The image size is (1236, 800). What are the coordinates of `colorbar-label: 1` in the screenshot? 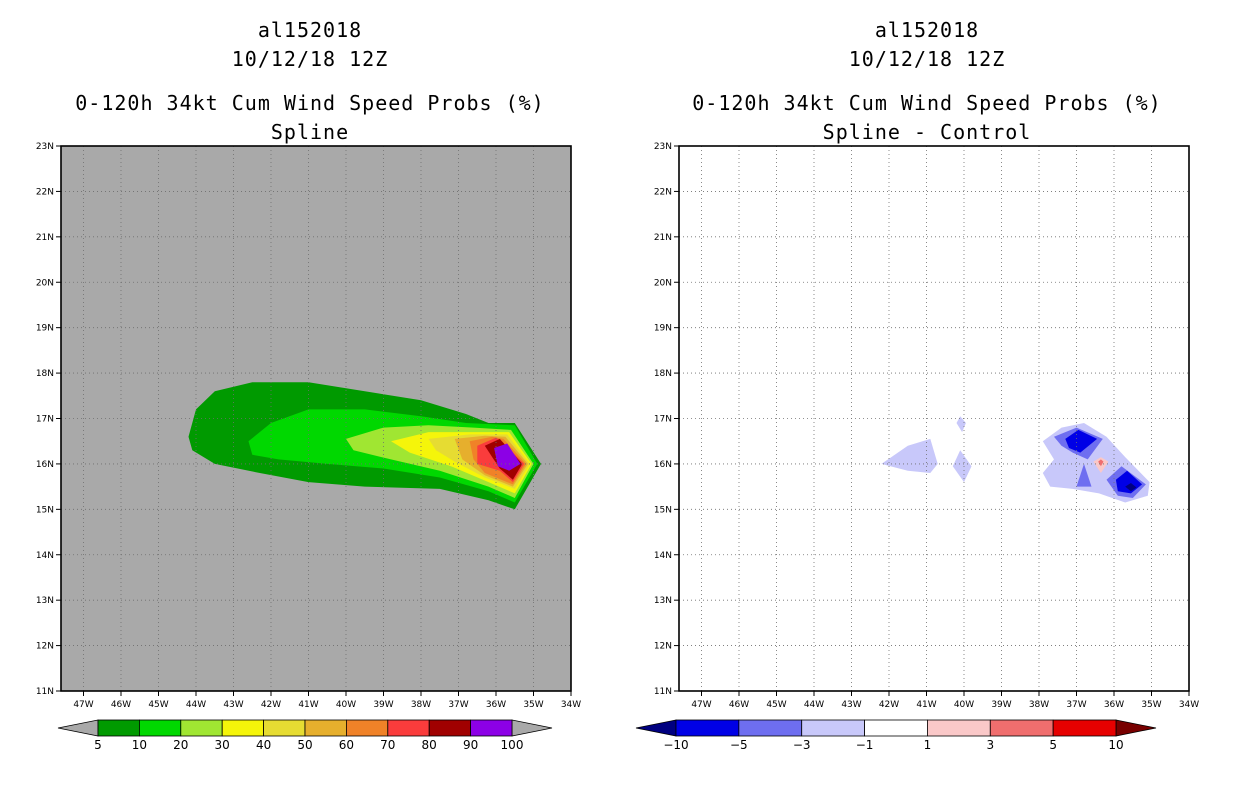 It's located at (928, 745).